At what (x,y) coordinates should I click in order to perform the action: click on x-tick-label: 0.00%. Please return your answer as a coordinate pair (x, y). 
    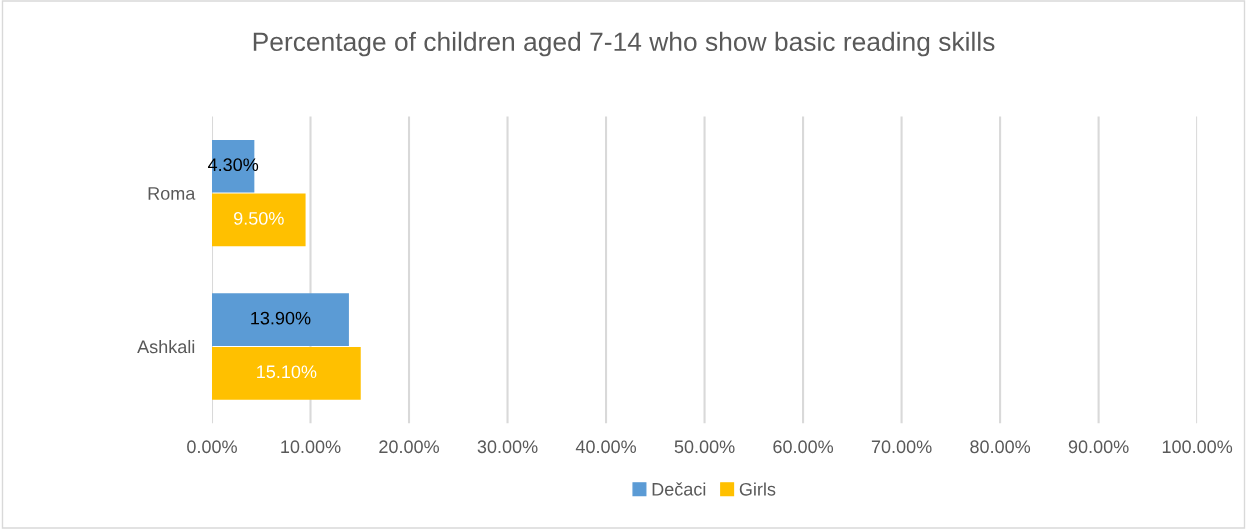
    Looking at the image, I should click on (212, 447).